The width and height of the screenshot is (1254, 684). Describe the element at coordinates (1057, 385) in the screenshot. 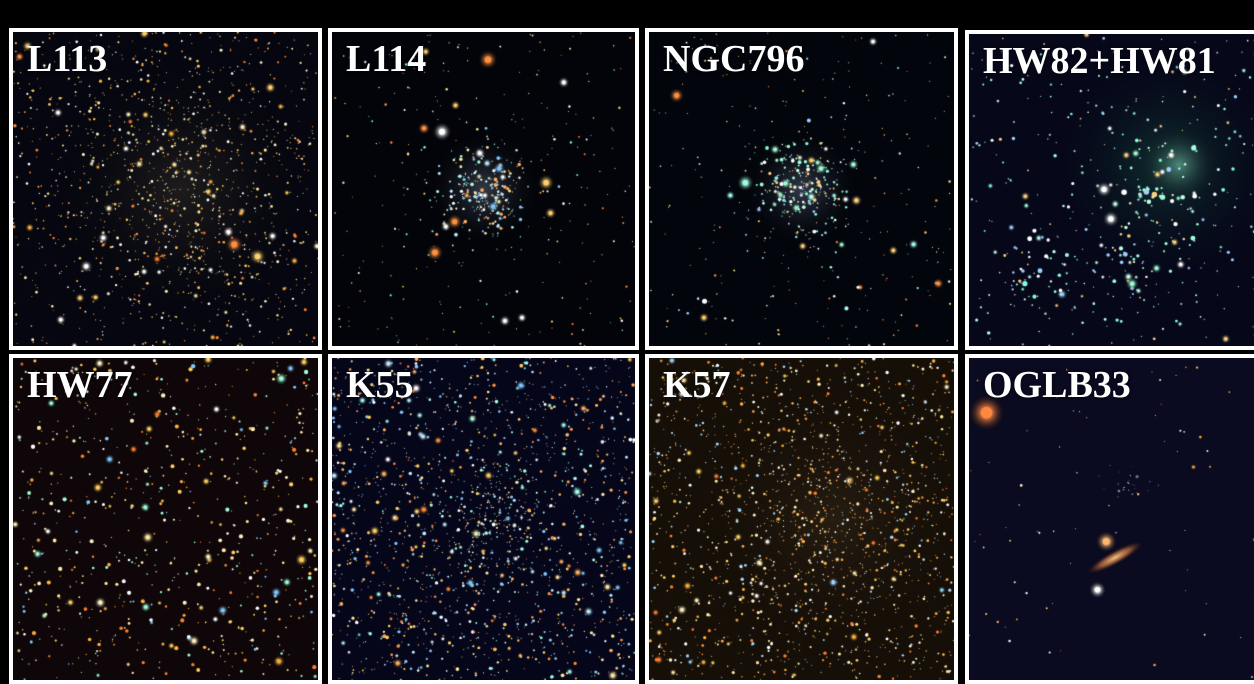

I see `cluster-label: OGLB33` at that location.